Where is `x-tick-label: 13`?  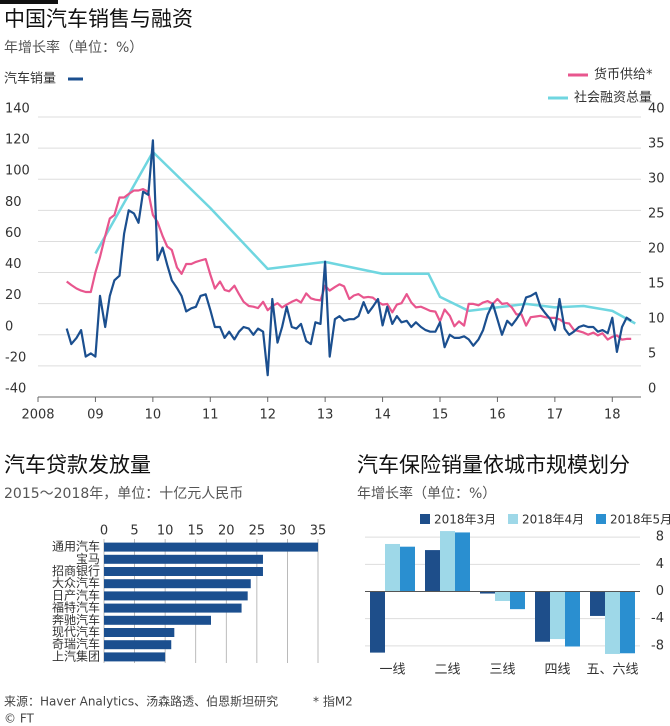 x-tick-label: 13 is located at coordinates (325, 415).